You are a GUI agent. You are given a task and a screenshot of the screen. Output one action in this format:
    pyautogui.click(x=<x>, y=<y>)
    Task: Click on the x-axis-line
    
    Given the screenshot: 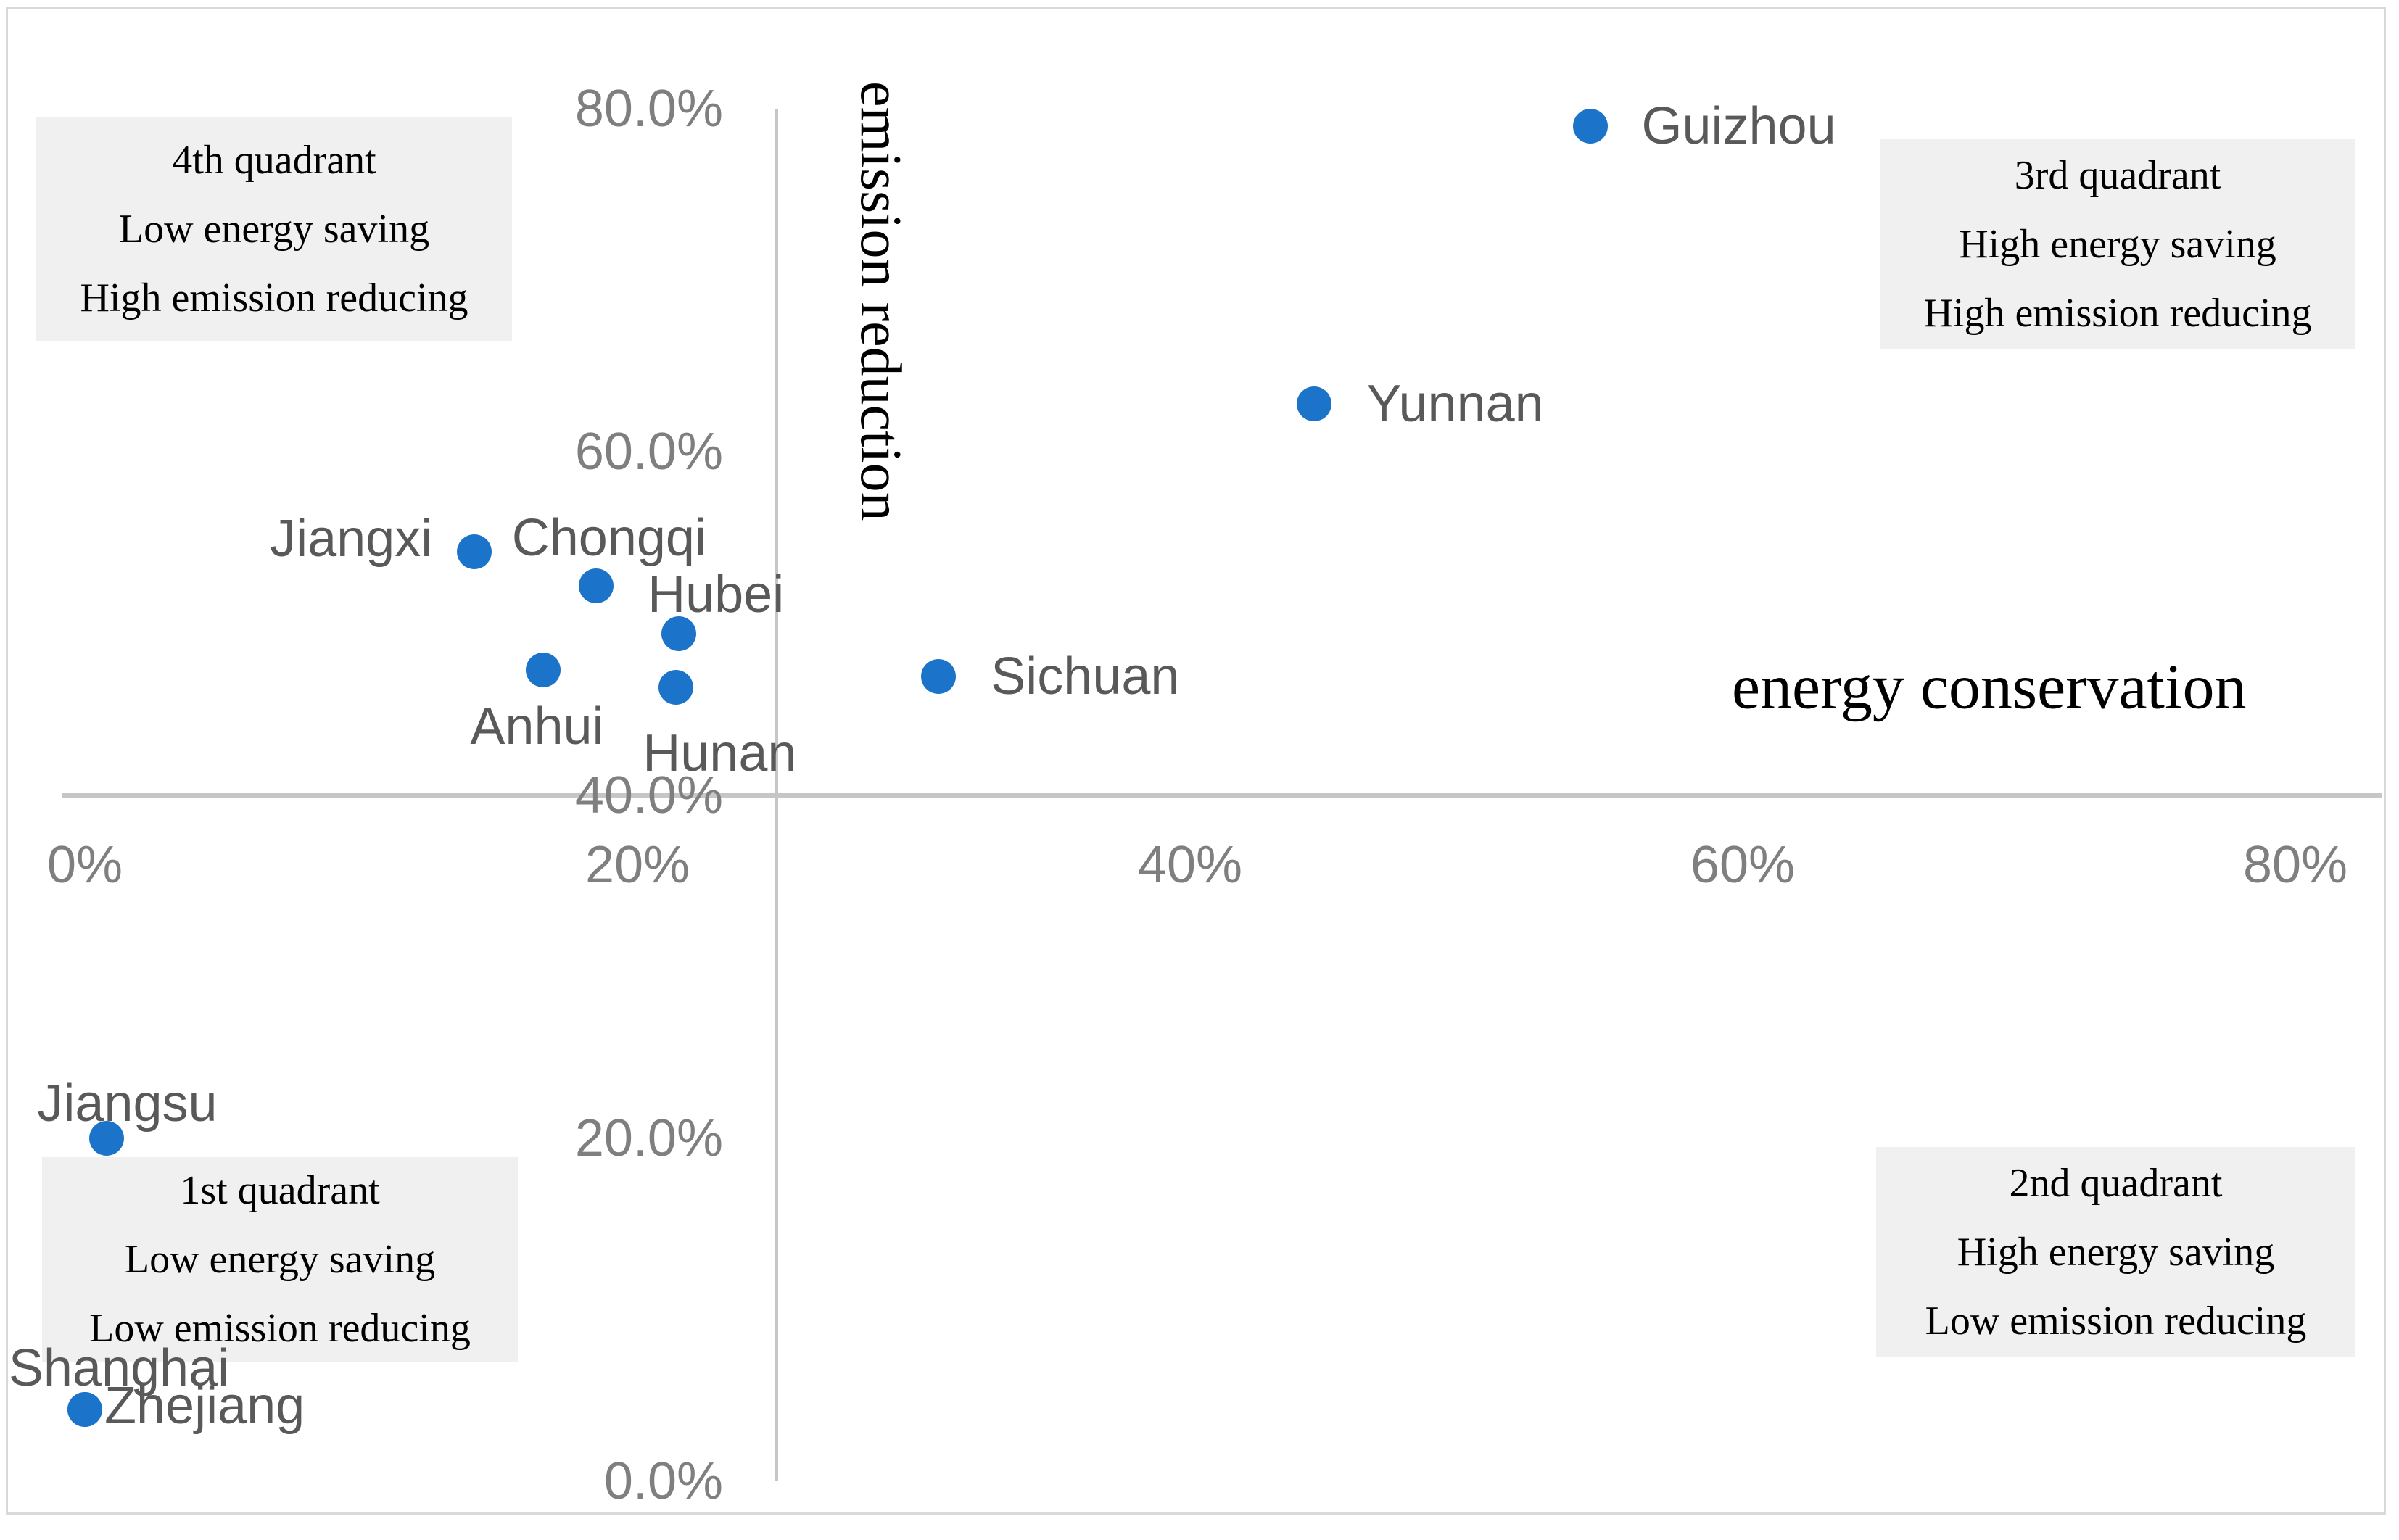 What is the action you would take?
    pyautogui.click(x=1222, y=795)
    